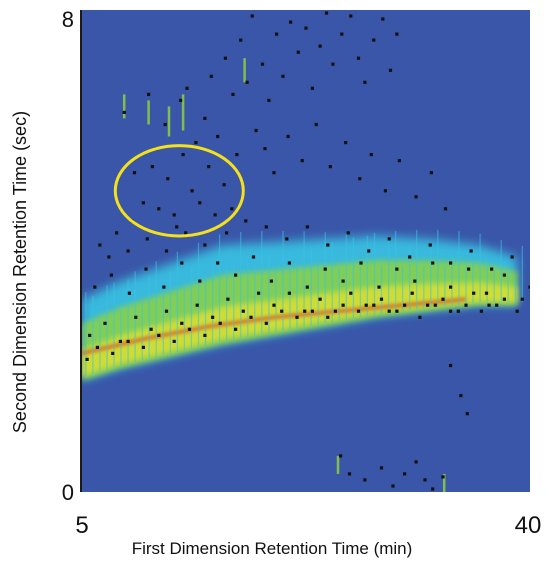  I want to click on highlight-ellipse, so click(179, 191).